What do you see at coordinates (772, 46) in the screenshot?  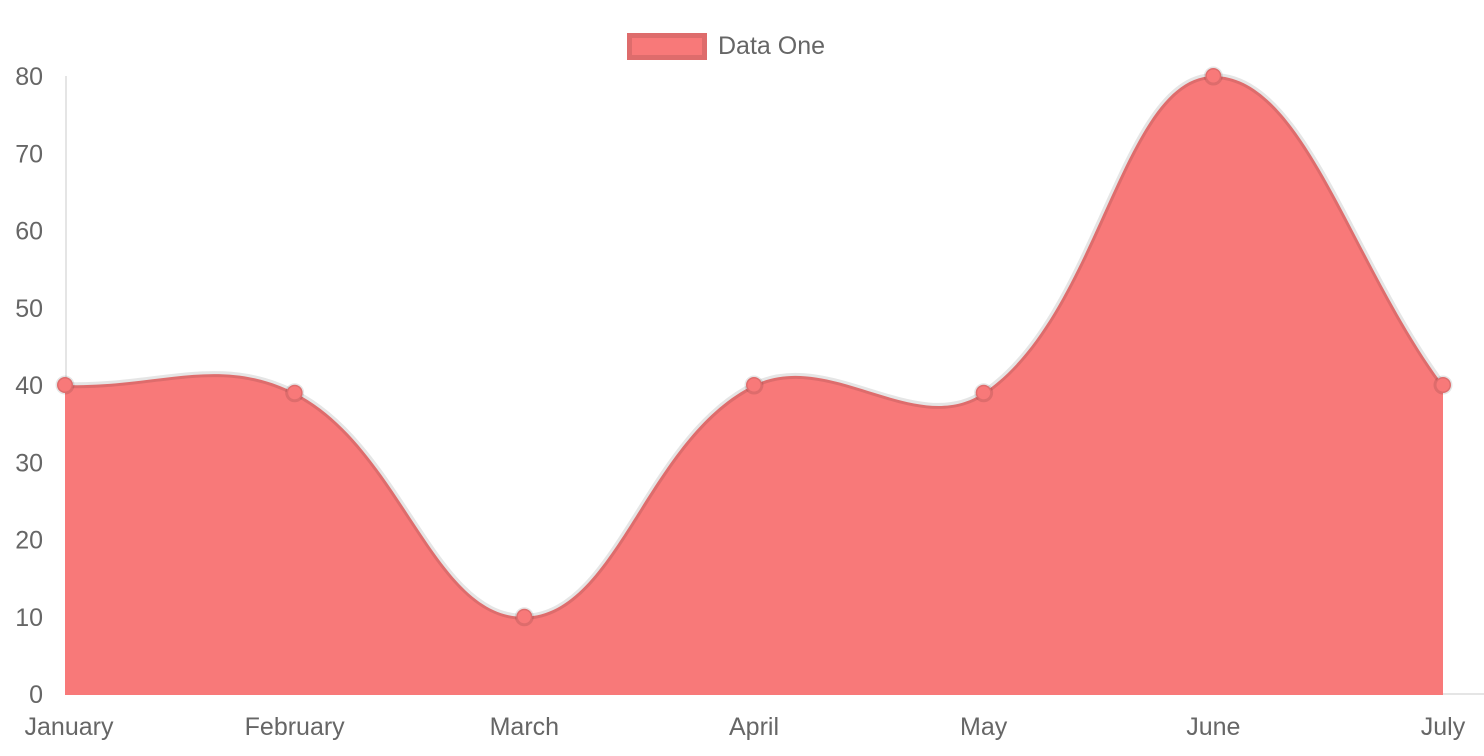 I see `legend-label: Data One` at bounding box center [772, 46].